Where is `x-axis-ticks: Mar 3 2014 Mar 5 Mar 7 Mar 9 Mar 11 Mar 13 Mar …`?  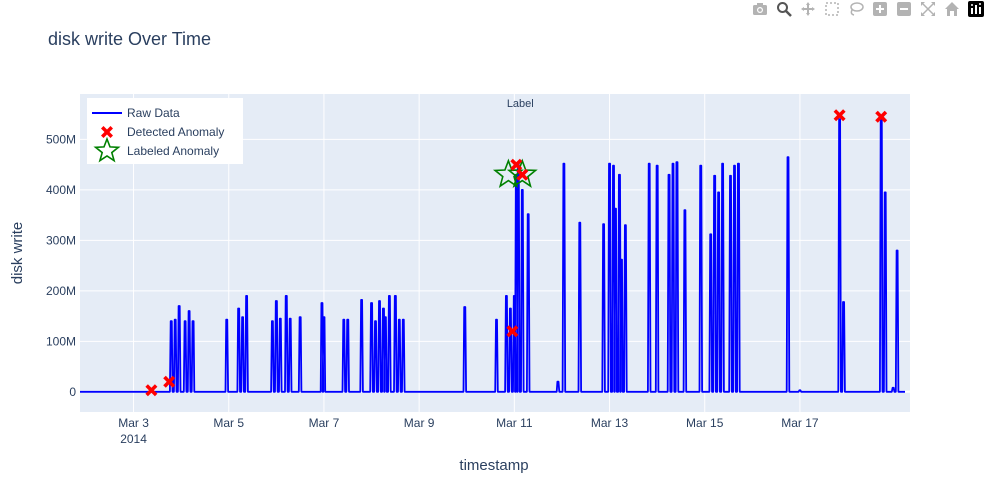
x-axis-ticks: Mar 3 2014 Mar 5 Mar 7 Mar 9 Mar 11 Mar 13 Mar … is located at coordinates (468, 431).